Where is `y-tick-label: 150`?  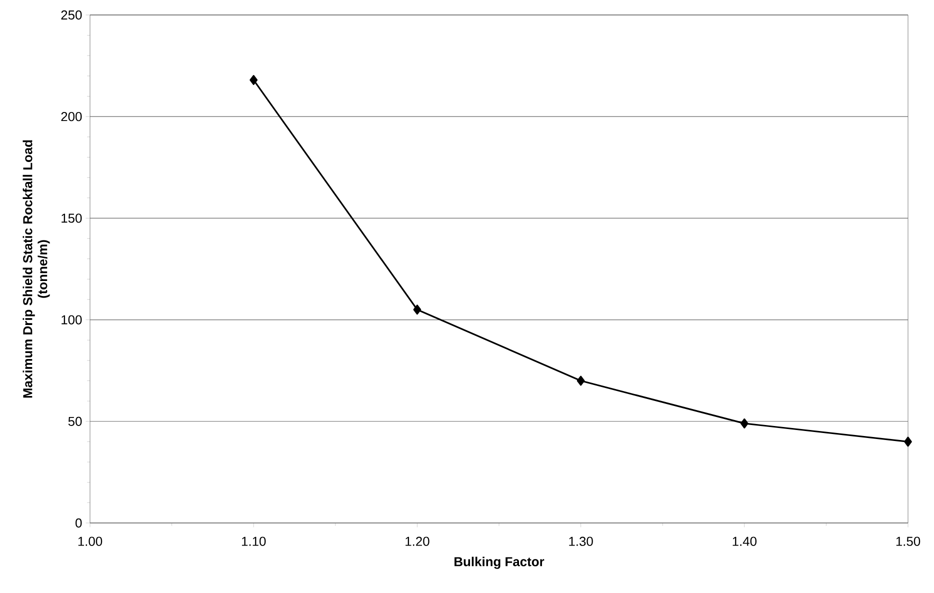 y-tick-label: 150 is located at coordinates (72, 218).